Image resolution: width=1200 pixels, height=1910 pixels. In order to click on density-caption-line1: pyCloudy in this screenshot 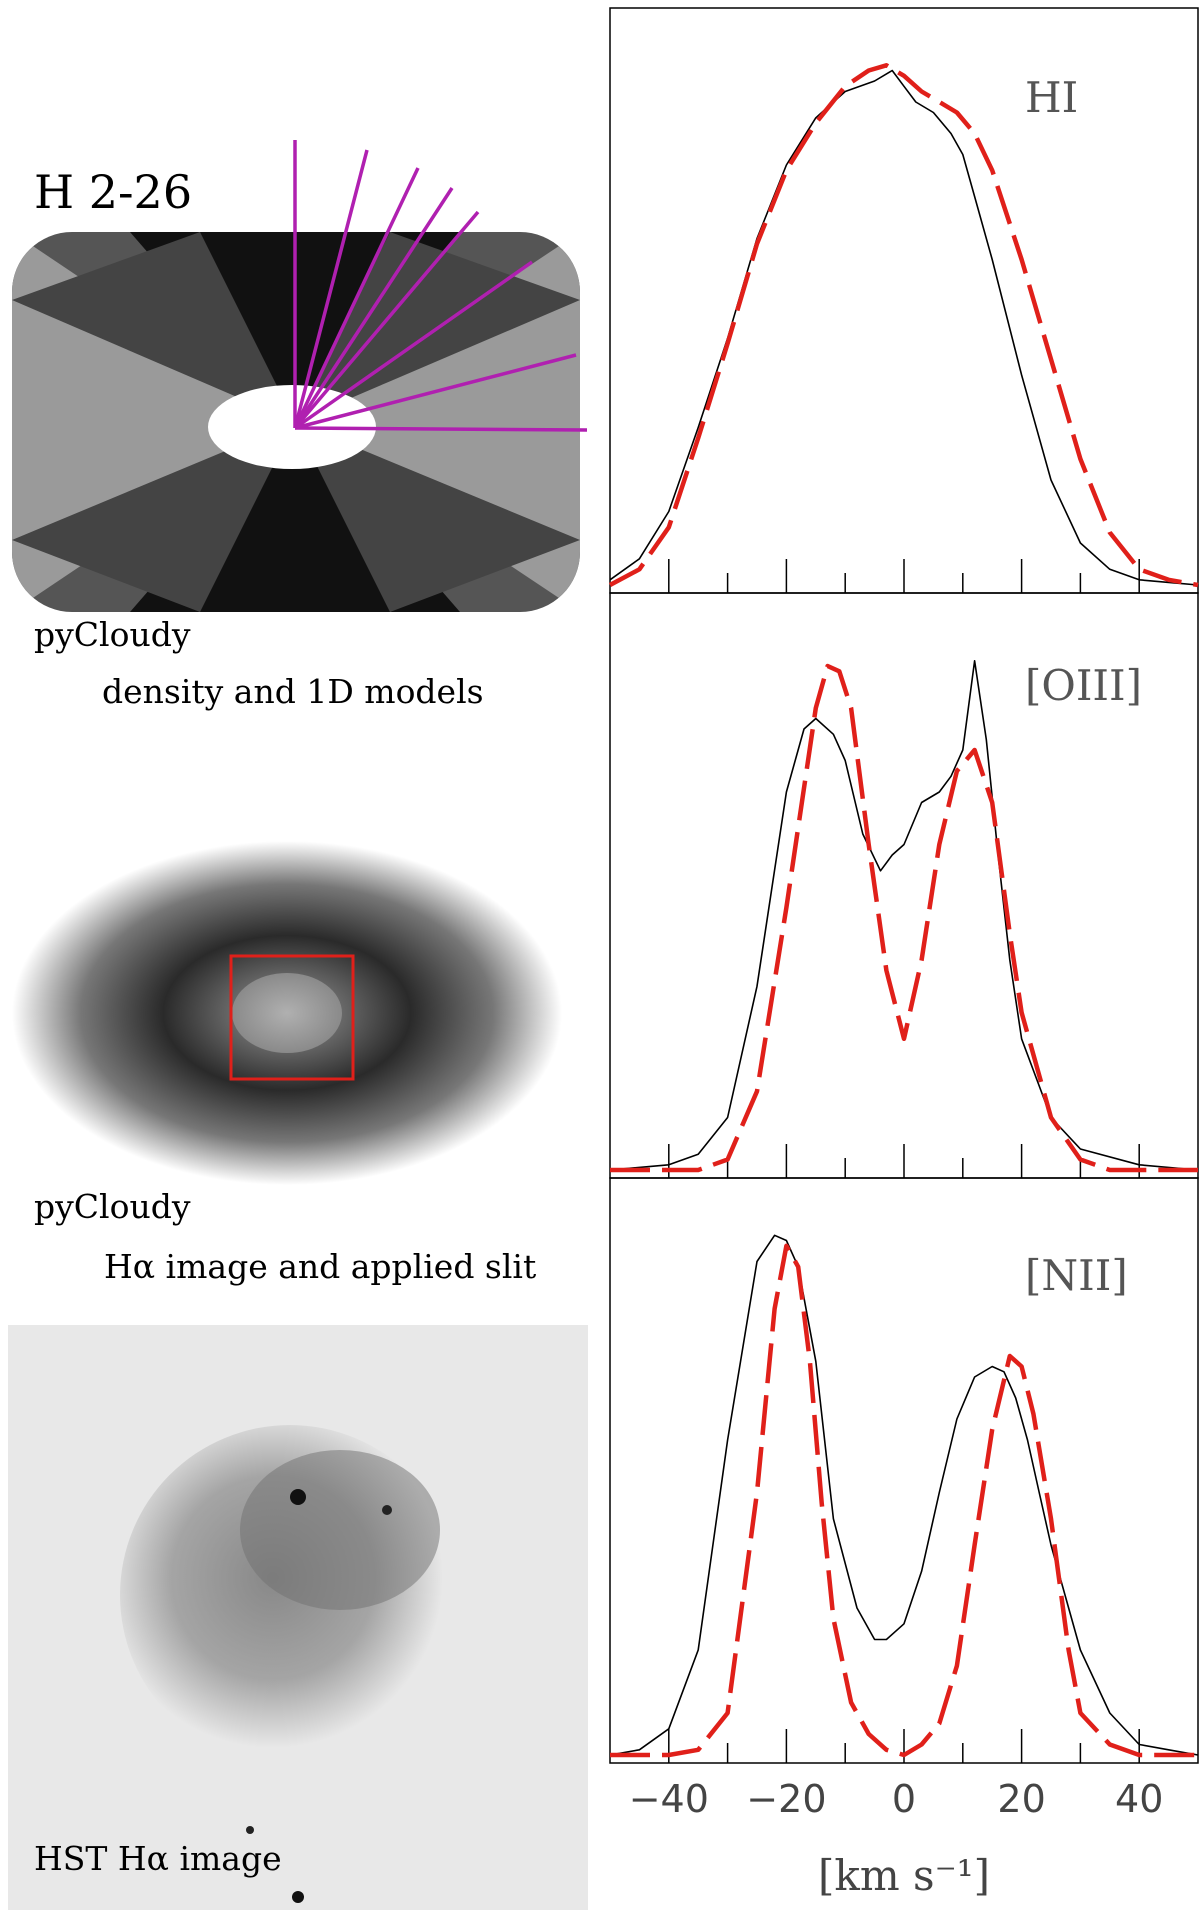, I will do `click(112, 634)`.